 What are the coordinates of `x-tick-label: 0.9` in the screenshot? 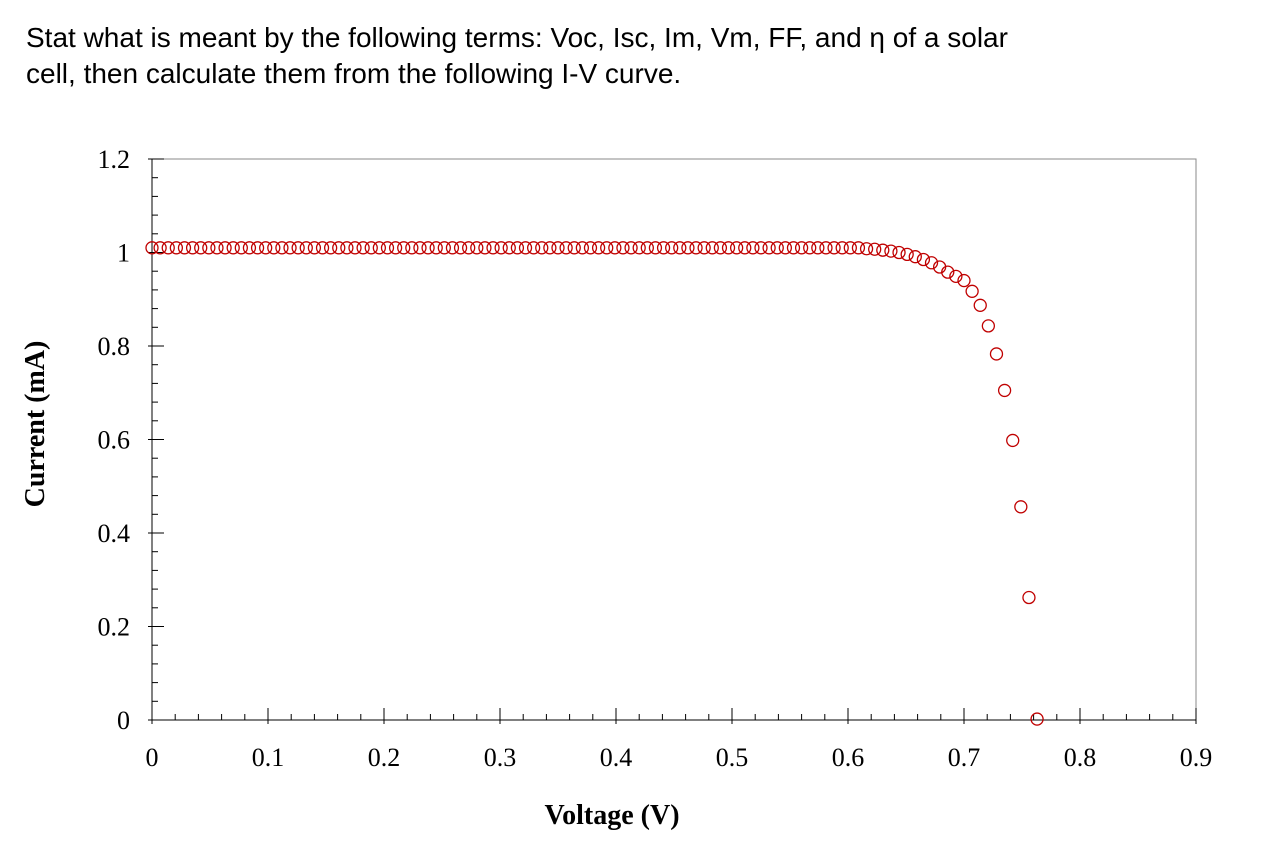 It's located at (1196, 757).